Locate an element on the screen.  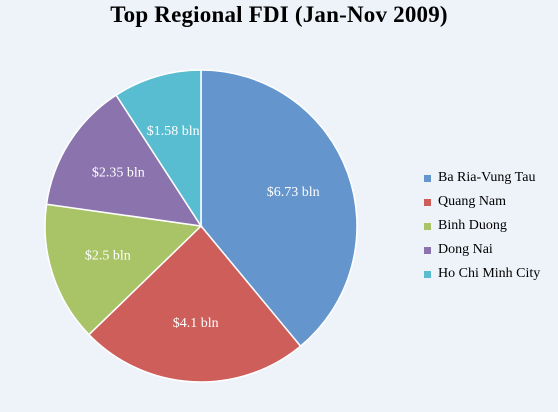
chart-title: Top Regional FDI (Jan-Nov 2009) is located at coordinates (279, 14).